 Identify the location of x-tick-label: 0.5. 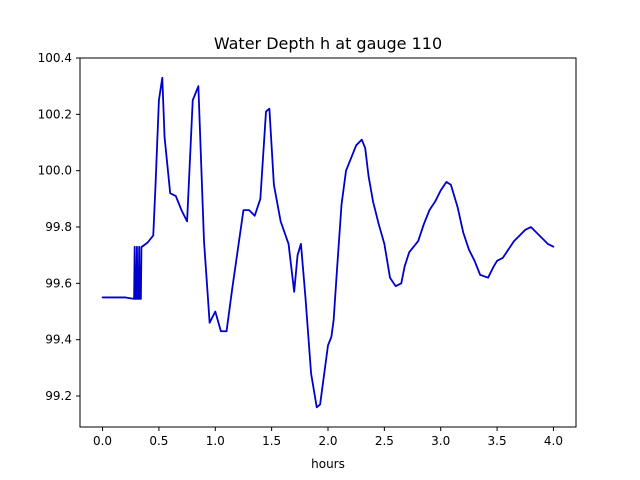
(158, 441).